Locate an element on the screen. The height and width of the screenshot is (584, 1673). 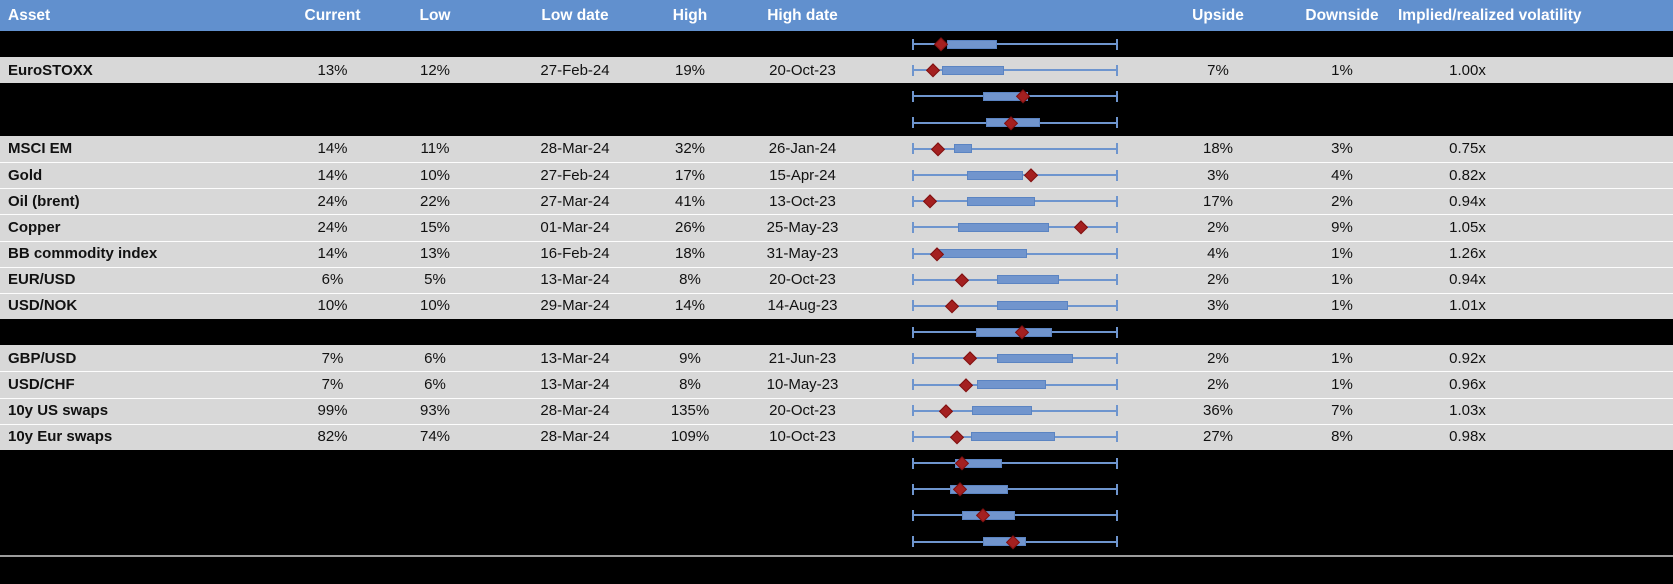
asset-name: 10y US swaps is located at coordinates (58, 411).